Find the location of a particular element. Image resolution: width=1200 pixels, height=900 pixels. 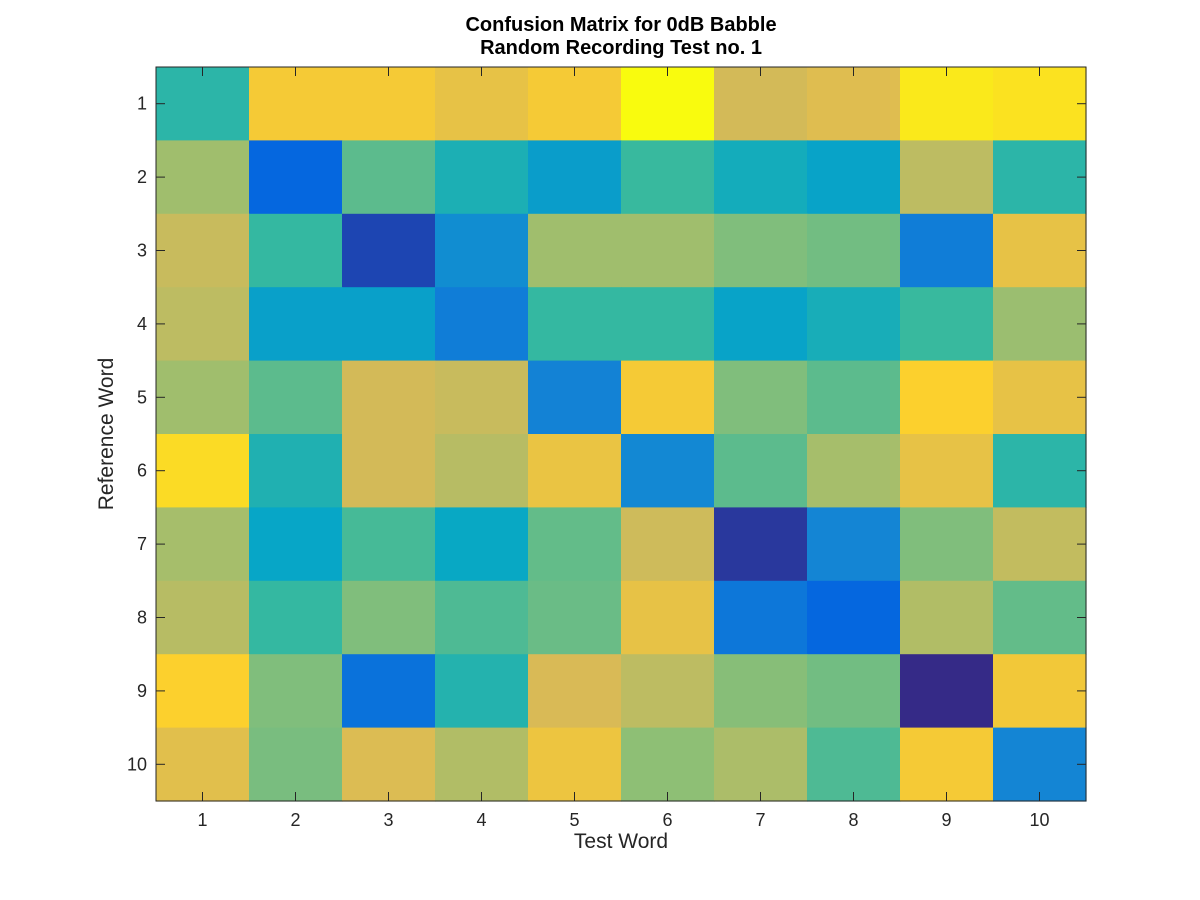

chart-title-line-1: Confusion Matrix for 0dB Babble is located at coordinates (620, 25).